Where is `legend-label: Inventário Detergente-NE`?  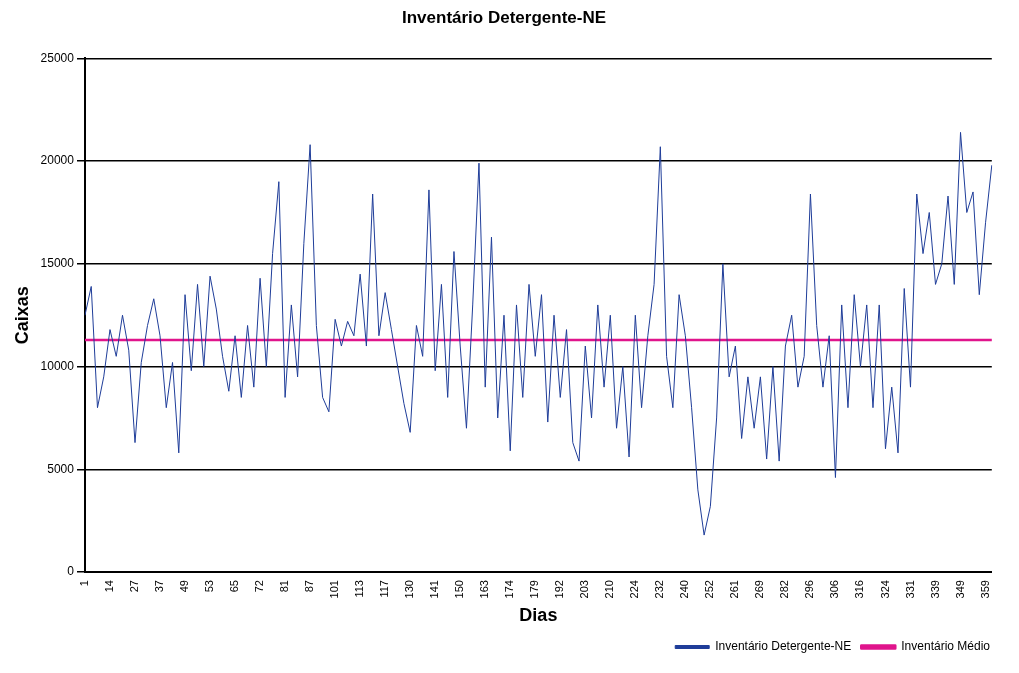 legend-label: Inventário Detergente-NE is located at coordinates (783, 646).